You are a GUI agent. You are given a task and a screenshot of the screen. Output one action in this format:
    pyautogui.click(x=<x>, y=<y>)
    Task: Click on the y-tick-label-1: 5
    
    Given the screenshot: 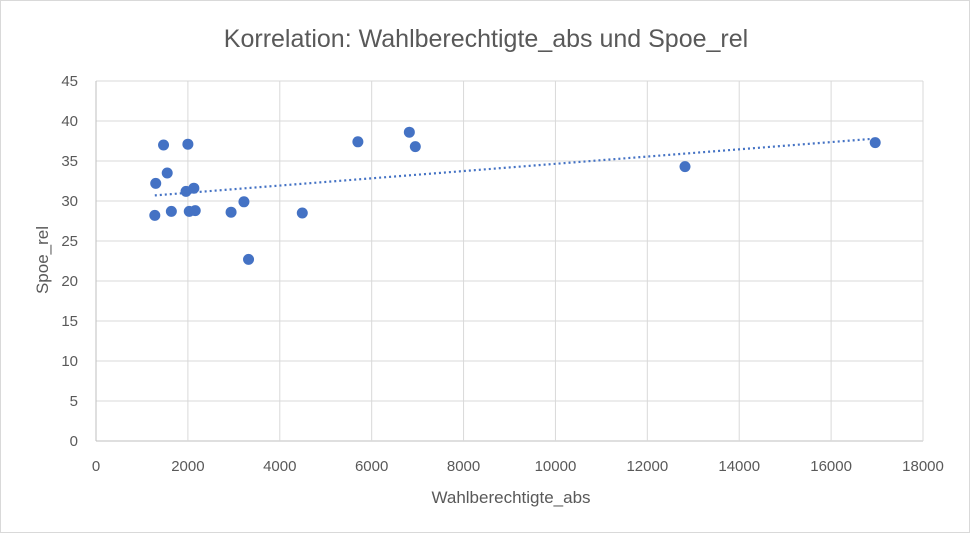 What is the action you would take?
    pyautogui.click(x=74, y=401)
    